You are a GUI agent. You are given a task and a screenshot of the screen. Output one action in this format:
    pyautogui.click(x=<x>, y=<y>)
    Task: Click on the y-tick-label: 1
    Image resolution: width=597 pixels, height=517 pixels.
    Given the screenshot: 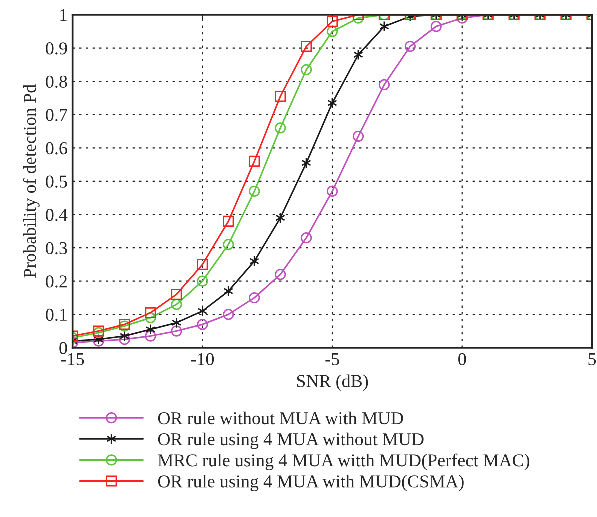 What is the action you would take?
    pyautogui.click(x=63, y=15)
    